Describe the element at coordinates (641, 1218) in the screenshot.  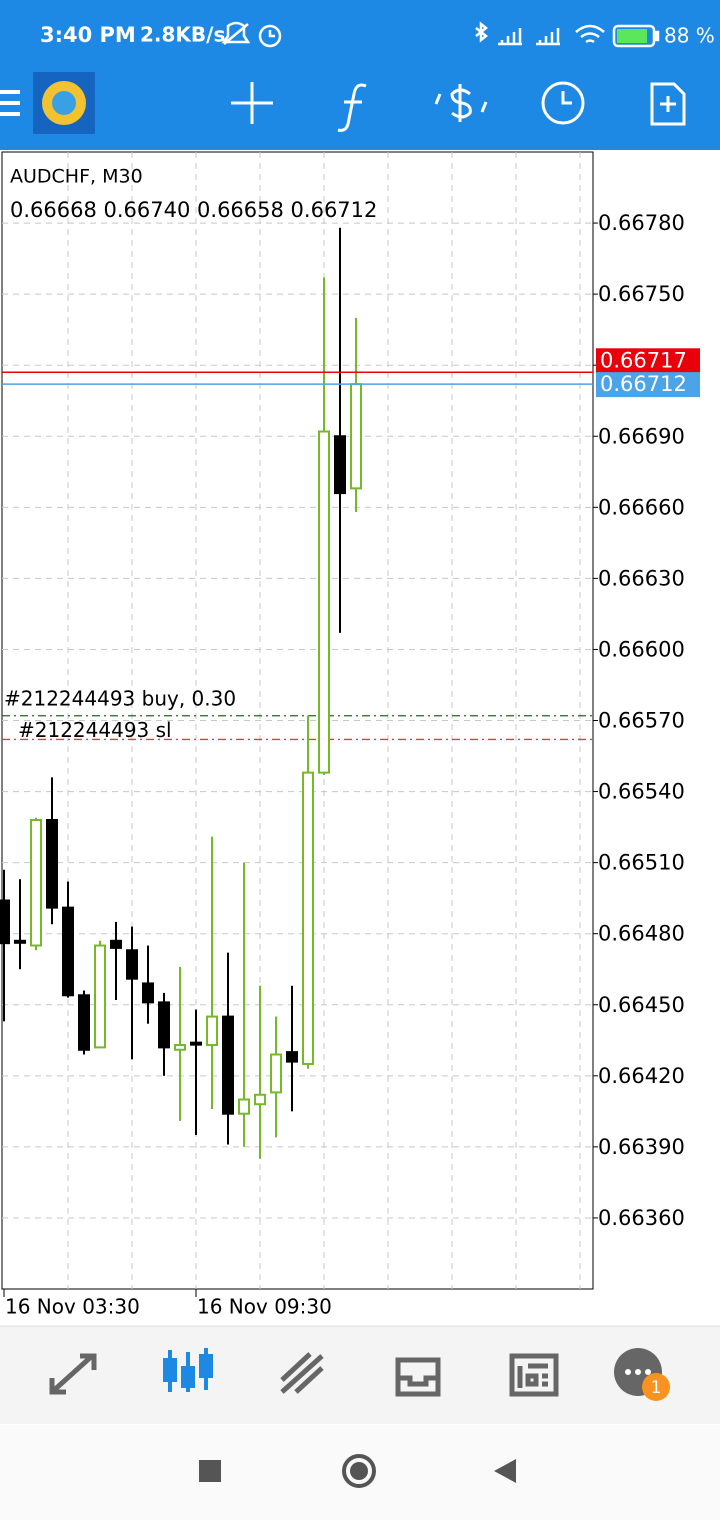
I see `y-tick-label: 0.66360` at that location.